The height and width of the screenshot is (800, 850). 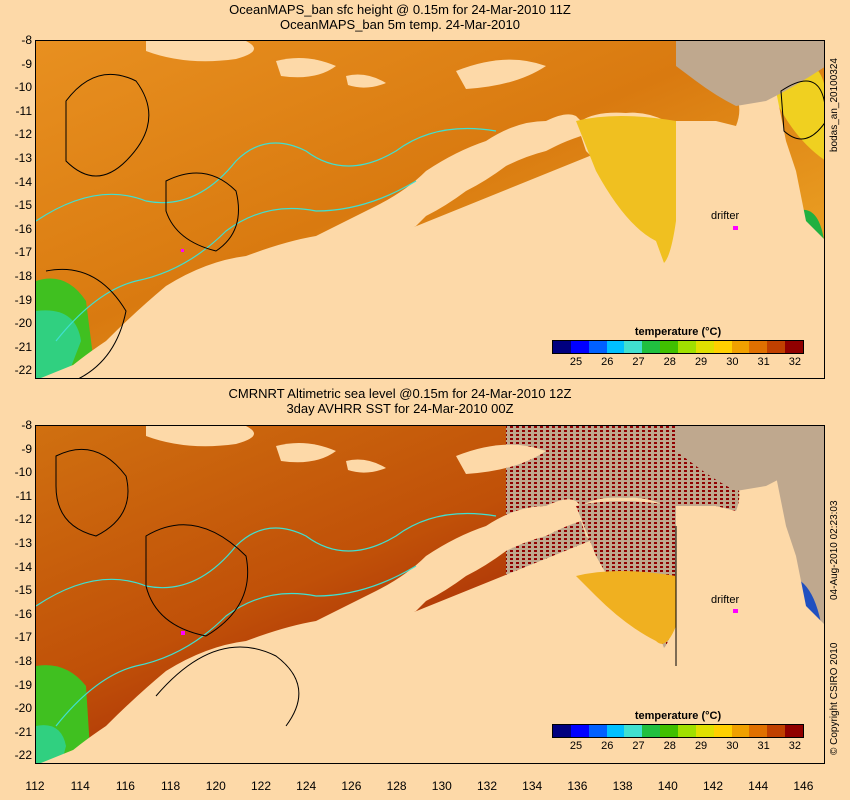 What do you see at coordinates (626, 189) in the screenshot?
I see `gulf-of-carpentaria` at bounding box center [626, 189].